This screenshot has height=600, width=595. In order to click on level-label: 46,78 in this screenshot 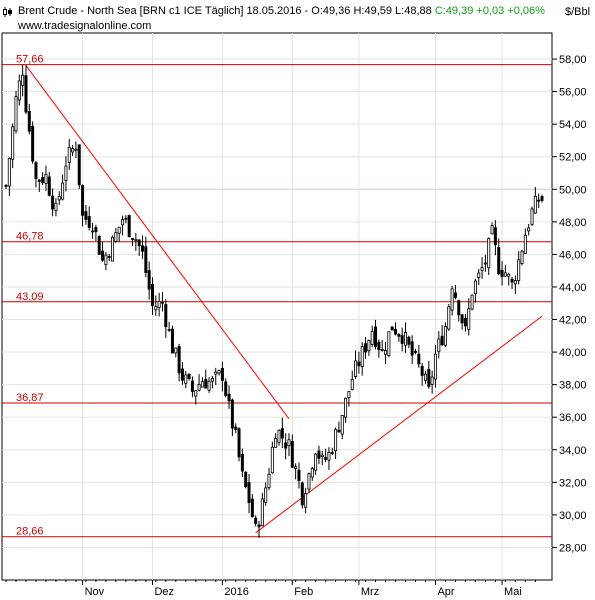, I will do `click(30, 237)`.